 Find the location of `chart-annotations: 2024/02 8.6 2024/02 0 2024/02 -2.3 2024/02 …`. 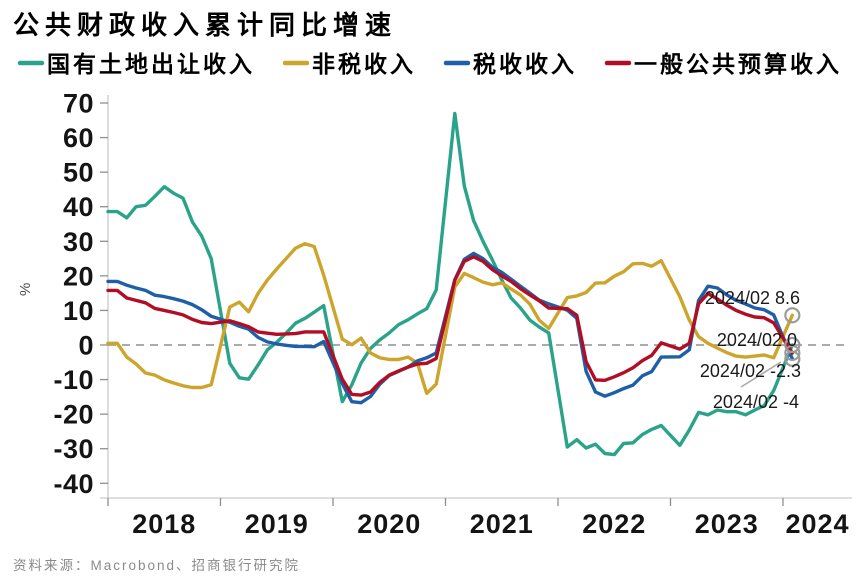

chart-annotations: 2024/02 8.6 2024/02 0 2024/02 -2.3 2024/02 … is located at coordinates (750, 350).